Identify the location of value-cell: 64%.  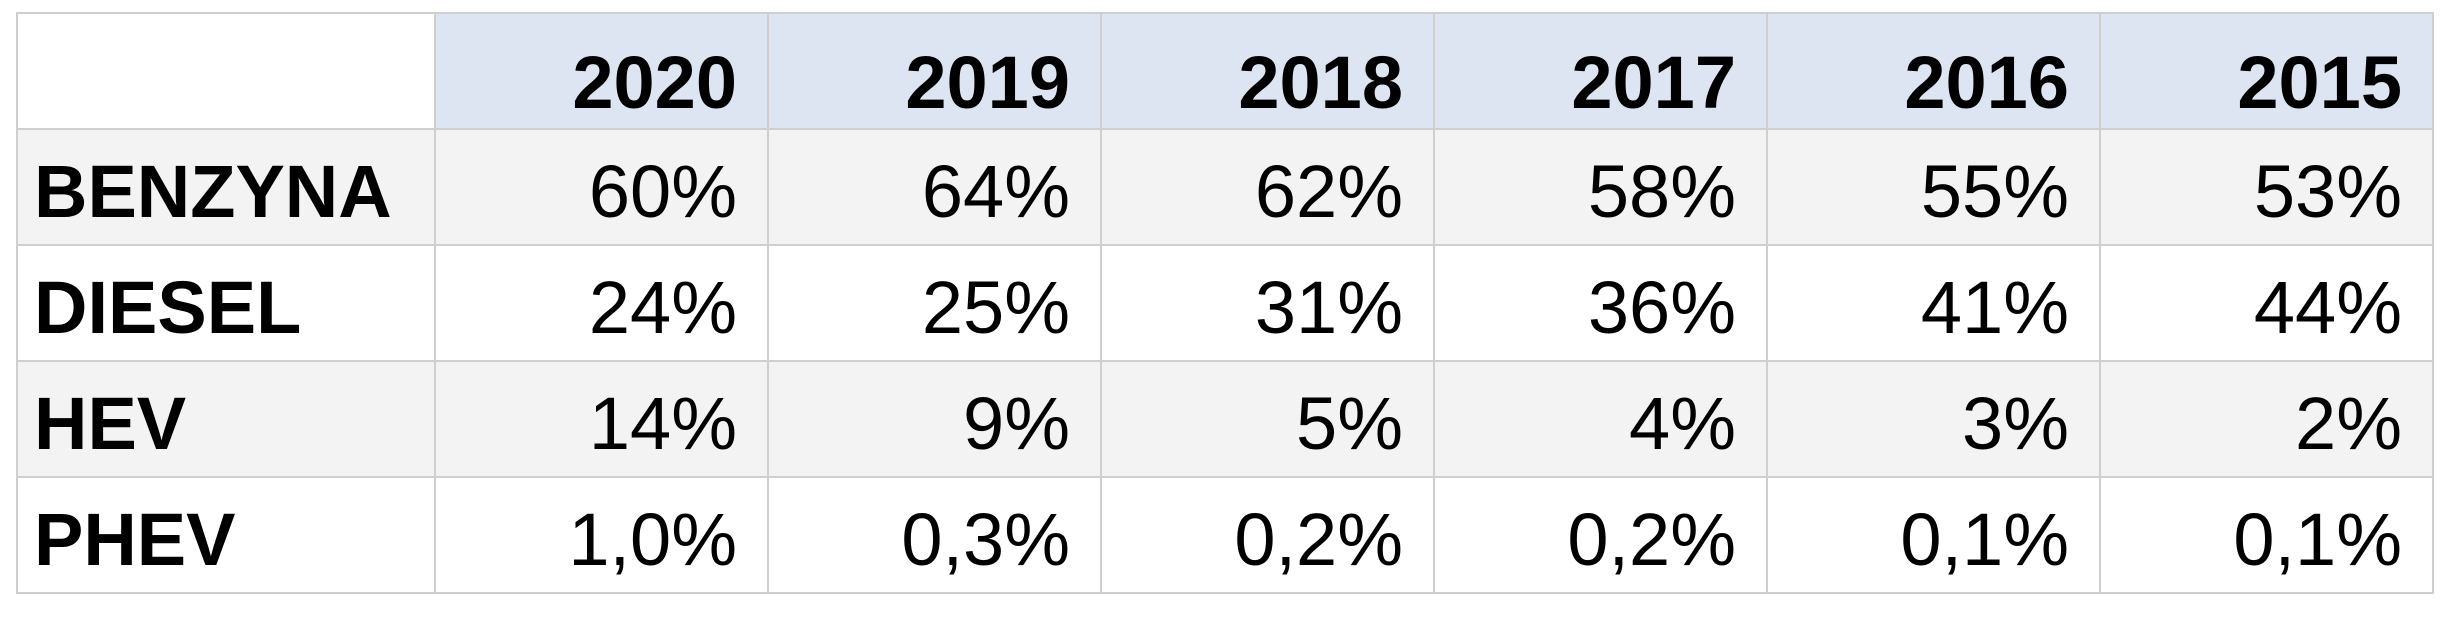
(934, 187).